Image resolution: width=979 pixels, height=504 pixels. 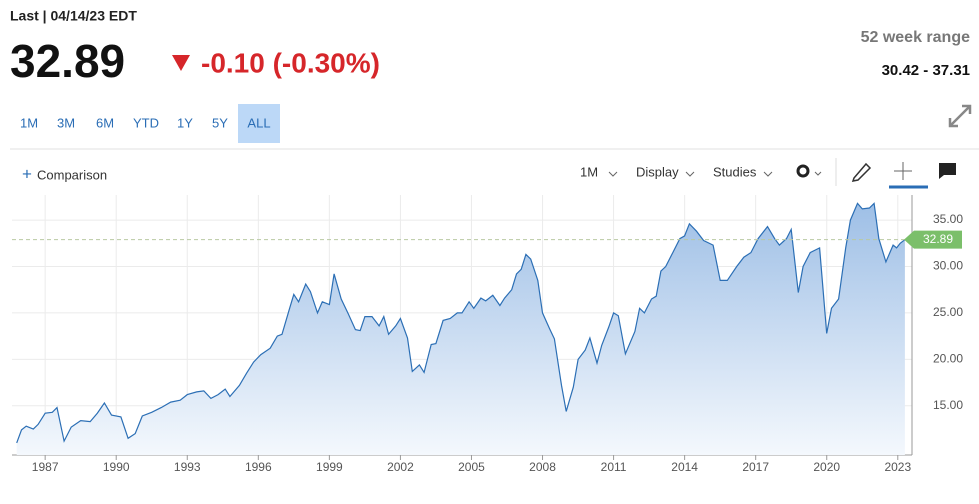 What do you see at coordinates (684, 467) in the screenshot?
I see `x-tick-label: 2014` at bounding box center [684, 467].